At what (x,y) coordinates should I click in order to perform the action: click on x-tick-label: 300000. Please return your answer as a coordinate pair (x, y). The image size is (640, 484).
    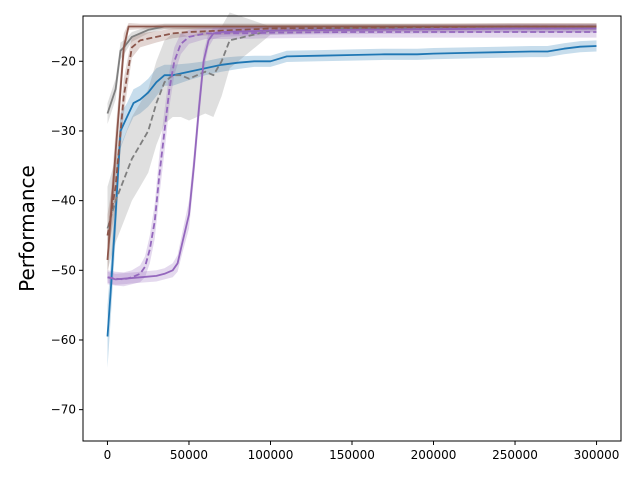
    Looking at the image, I should click on (597, 455).